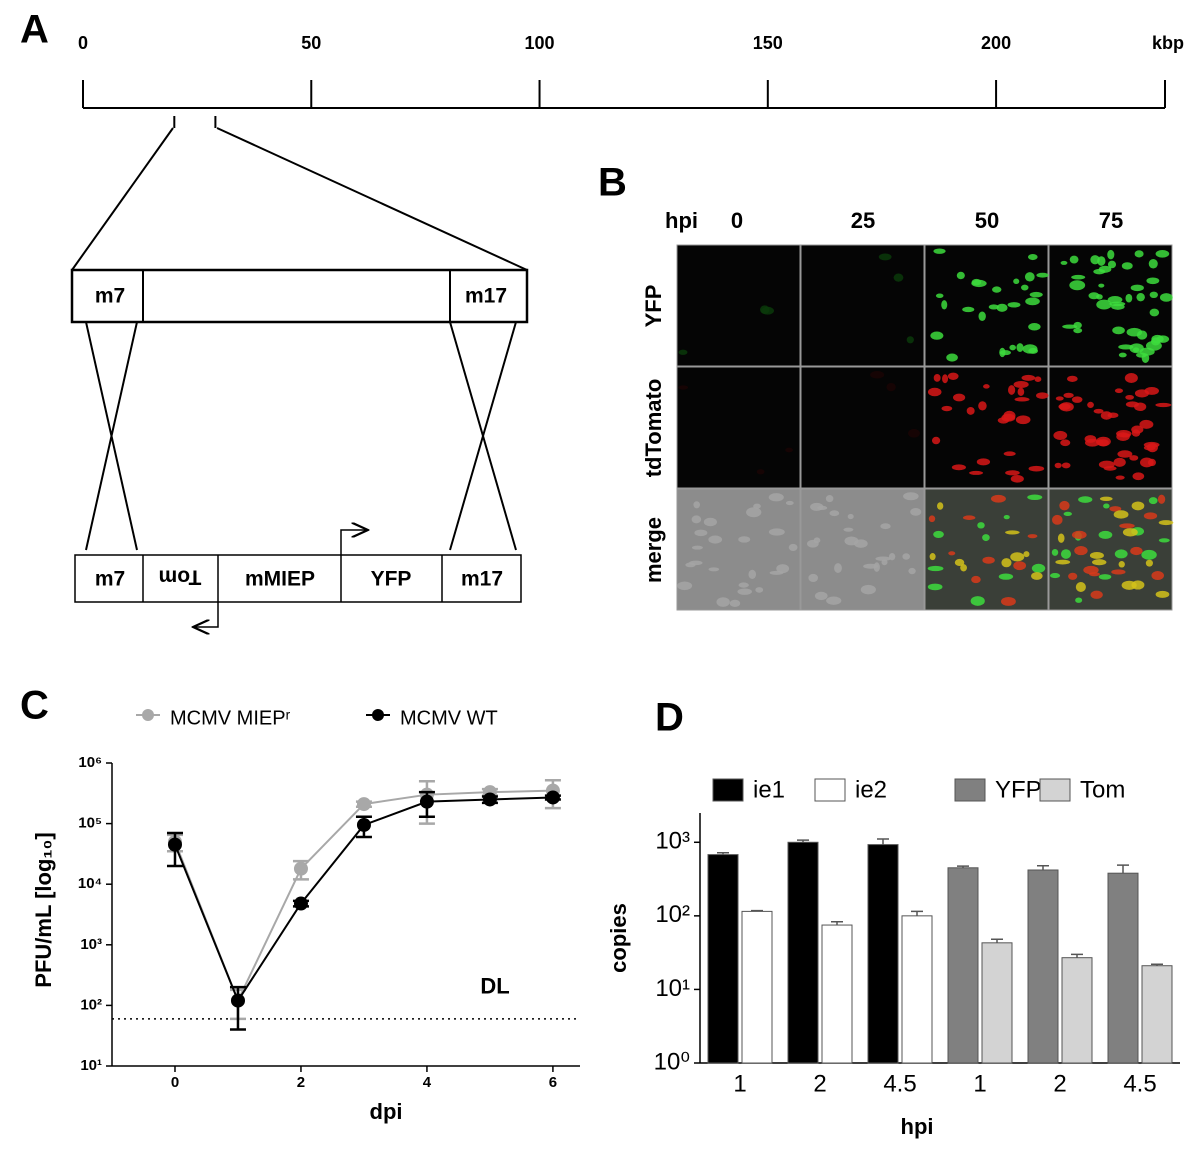 Image resolution: width=1200 pixels, height=1155 pixels. Describe the element at coordinates (899, 1083) in the screenshot. I see `x-tick-label: 4.5` at that location.